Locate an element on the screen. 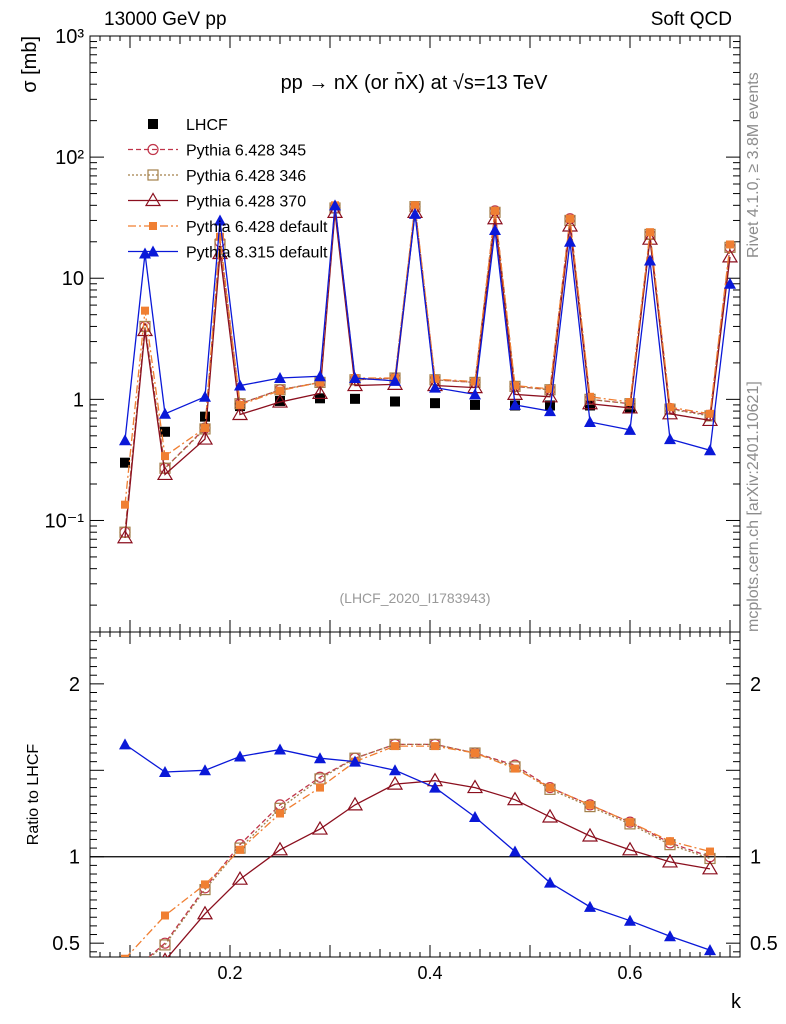 The height and width of the screenshot is (1024, 786). legend-label: Pythia 6.428 default is located at coordinates (257, 227).